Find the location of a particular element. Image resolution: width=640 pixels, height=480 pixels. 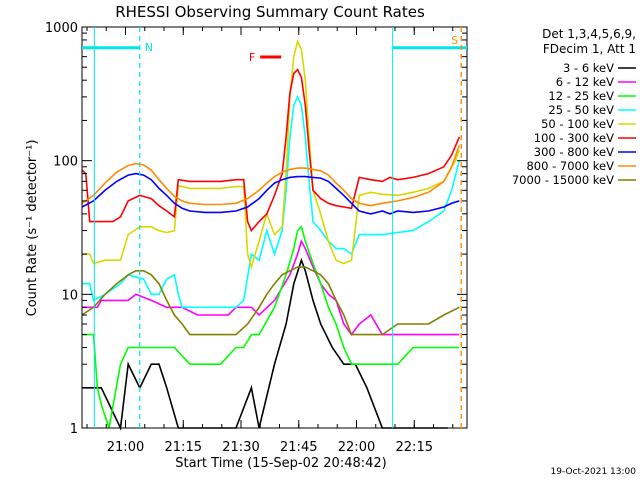

legend-label-3: 12 - 25 keV is located at coordinates (581, 96).